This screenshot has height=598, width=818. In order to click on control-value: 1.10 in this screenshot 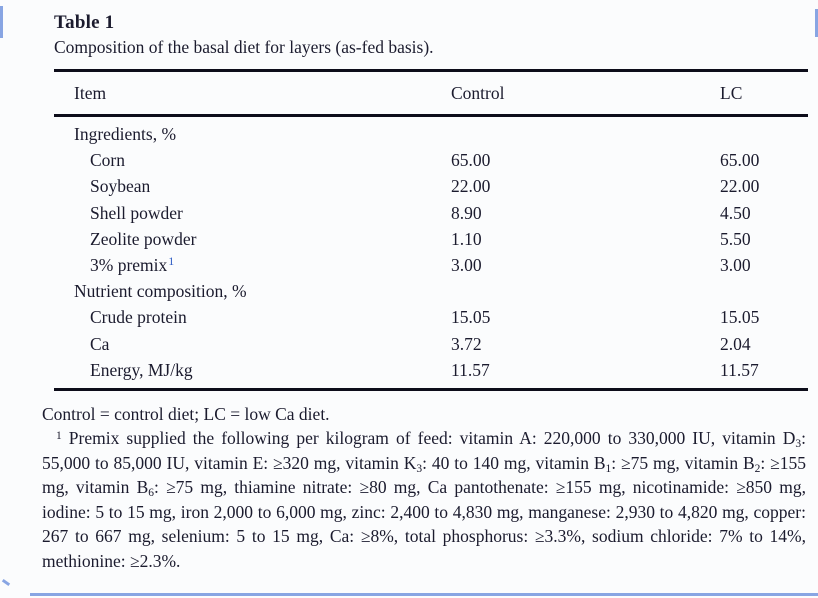, I will do `click(466, 238)`.